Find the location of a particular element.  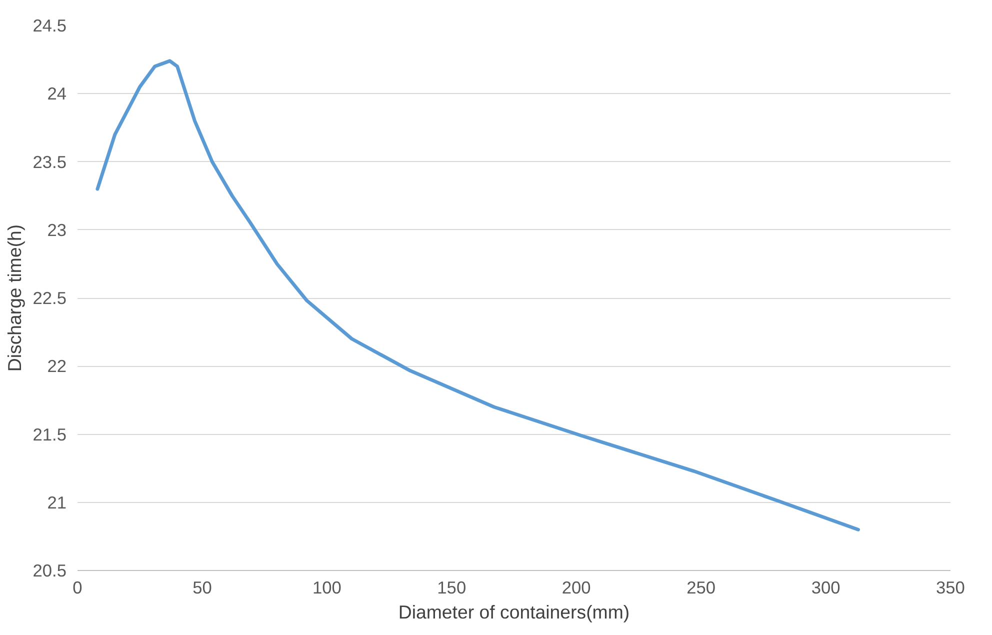

x-tick-label: 300 is located at coordinates (825, 588).